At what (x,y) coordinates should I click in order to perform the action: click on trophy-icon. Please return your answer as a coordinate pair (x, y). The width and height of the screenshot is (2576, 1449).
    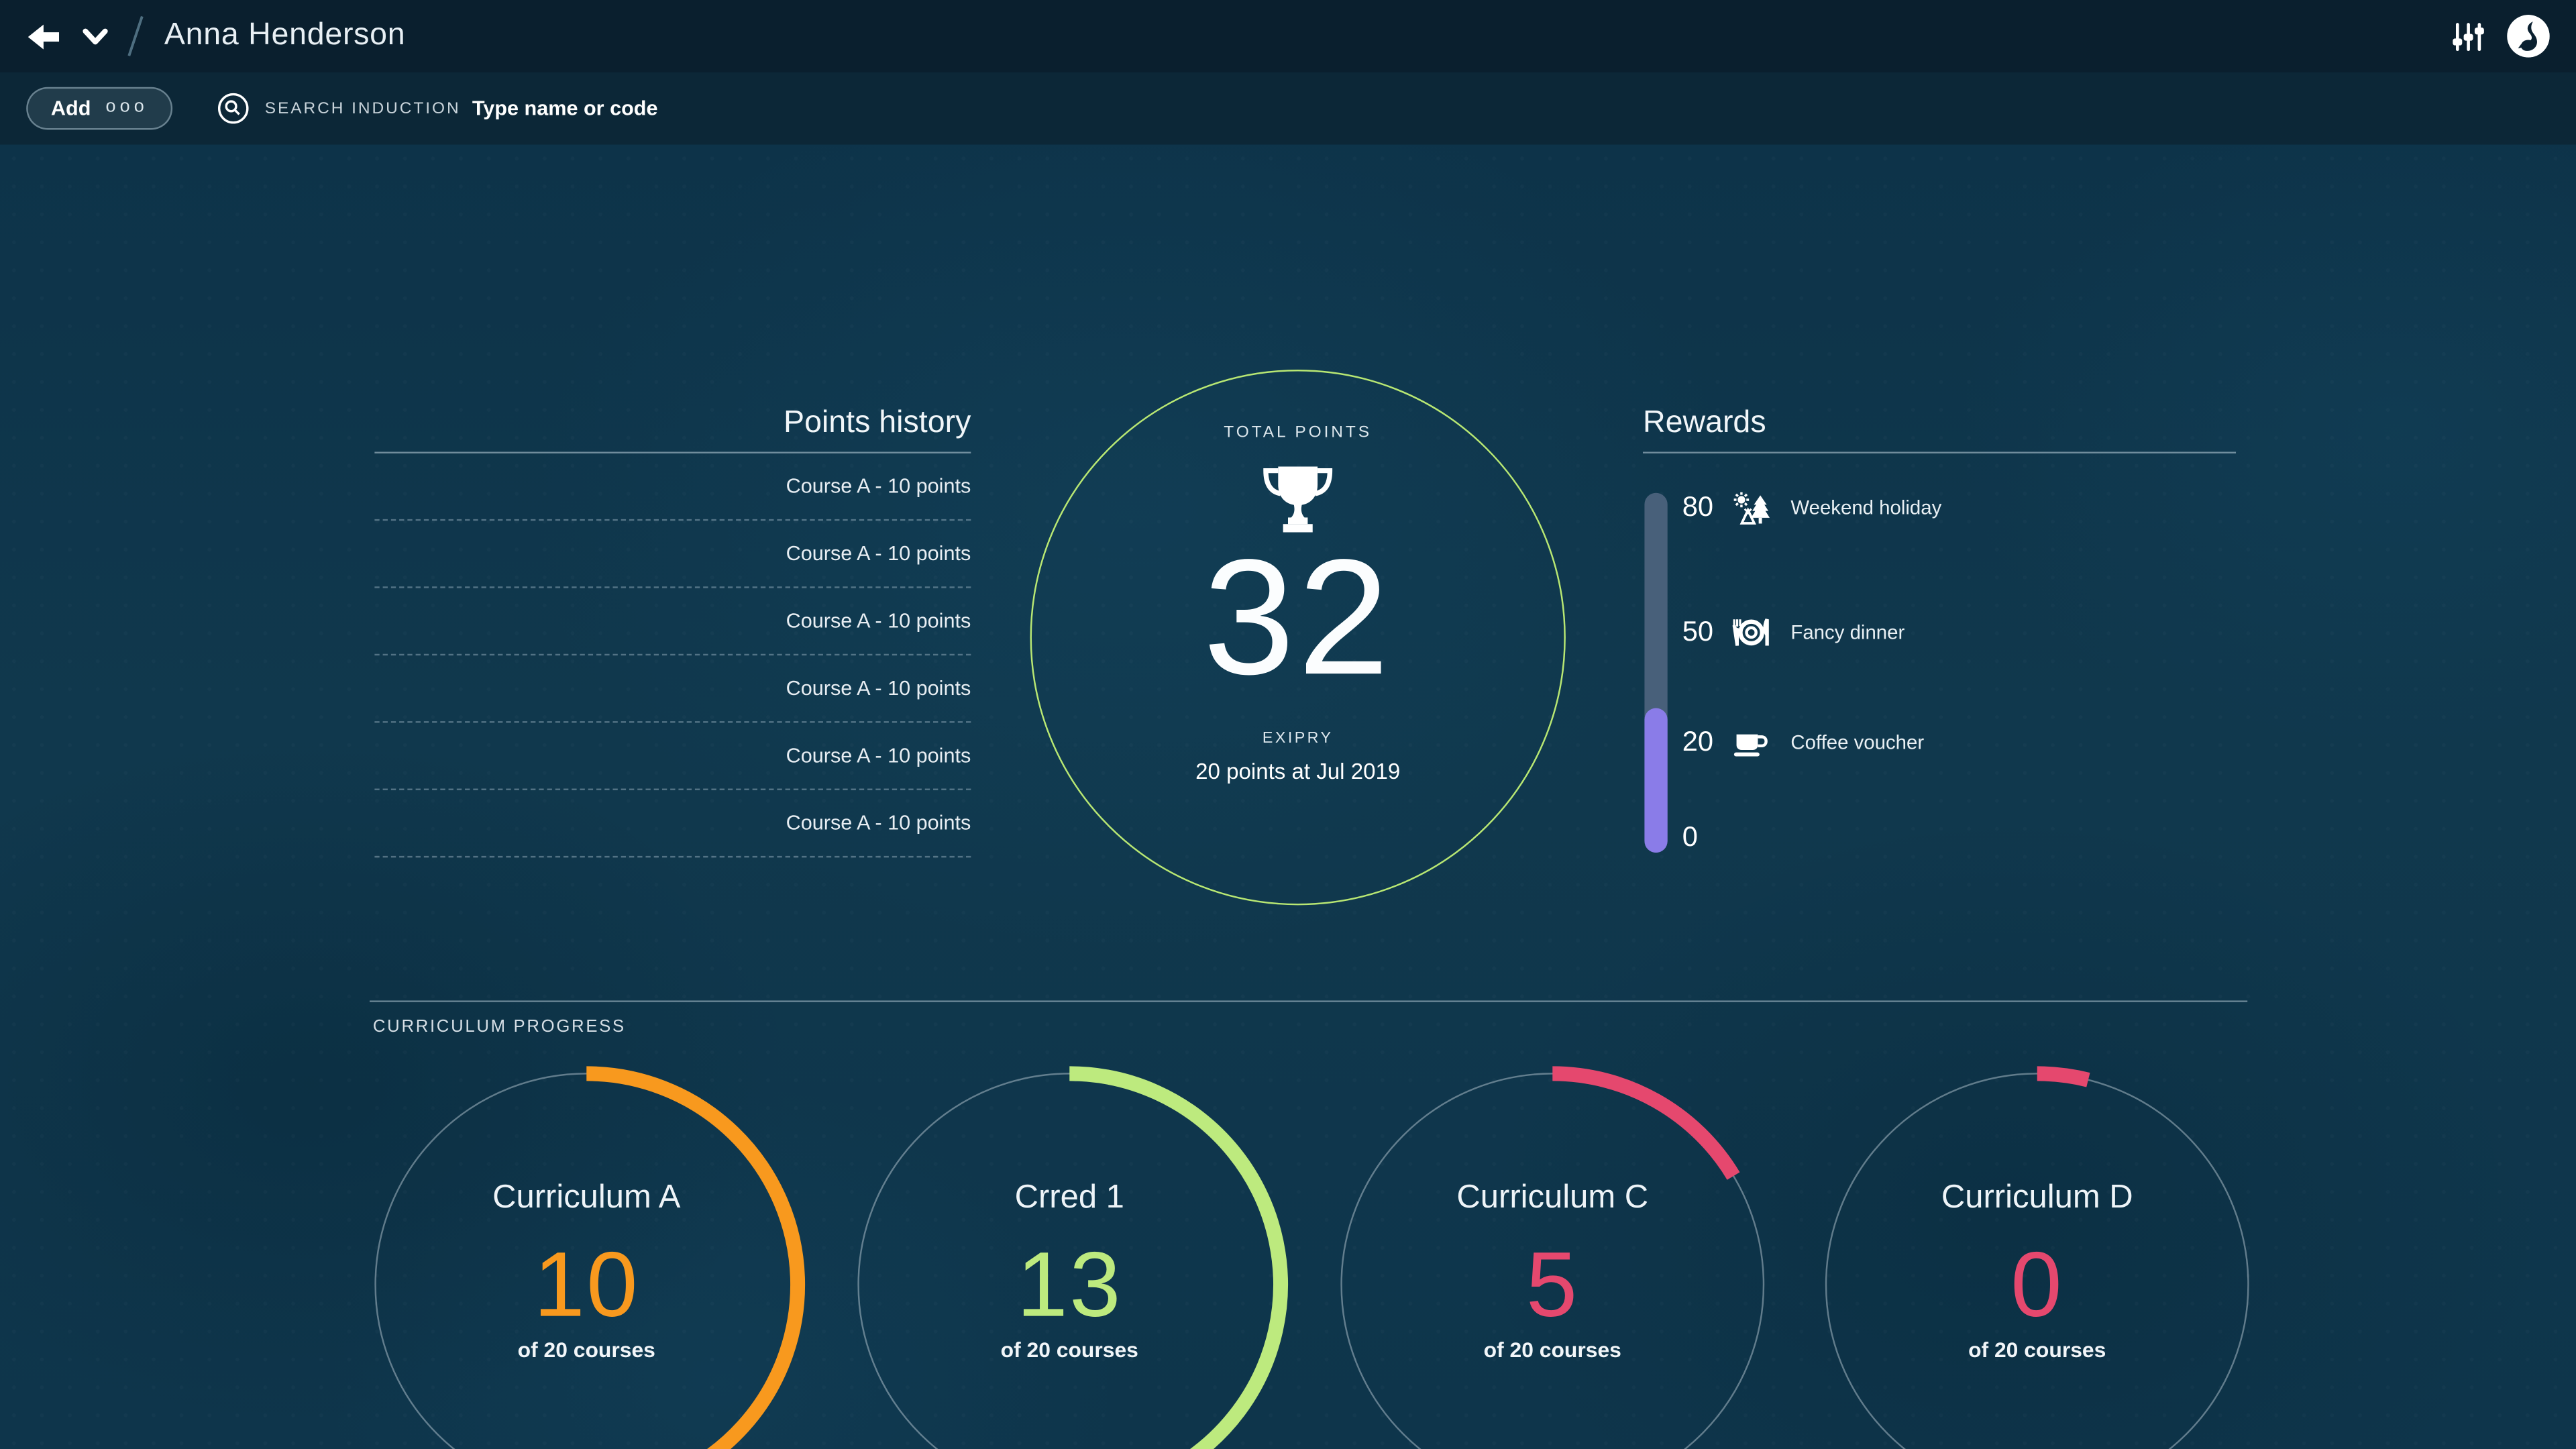
    Looking at the image, I should click on (1298, 499).